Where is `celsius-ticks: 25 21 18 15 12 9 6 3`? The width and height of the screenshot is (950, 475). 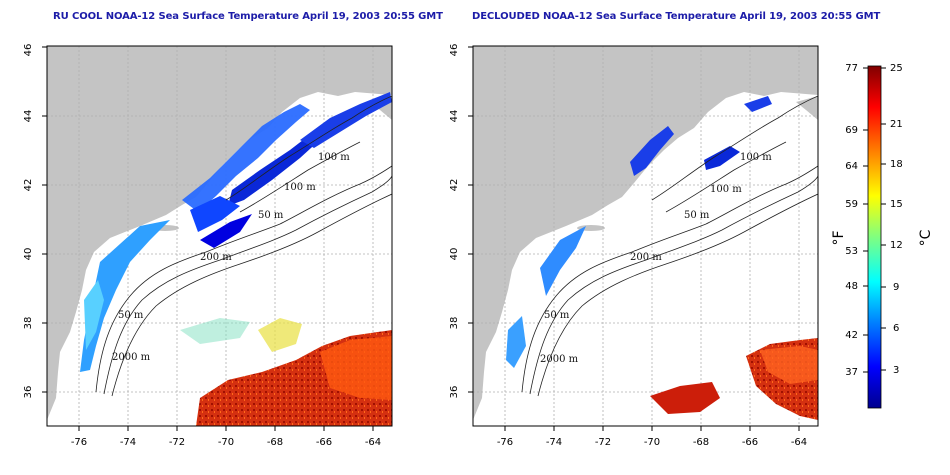
celsius-ticks: 25 21 18 15 12 9 6 3 is located at coordinates (896, 219).